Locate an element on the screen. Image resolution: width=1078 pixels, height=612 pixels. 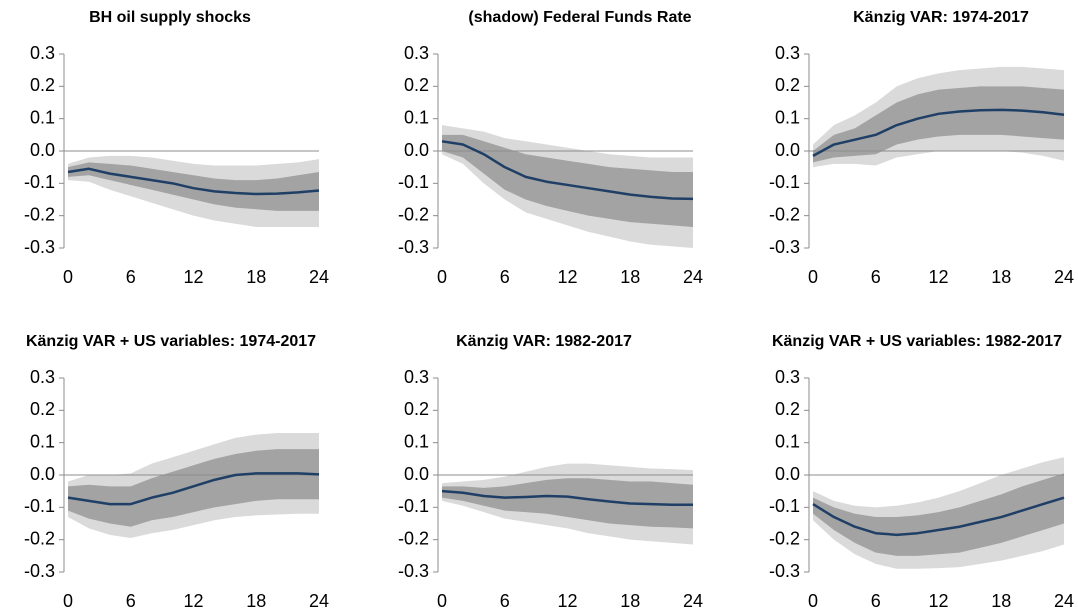
panel-title: Känzig VAR + US variables: 1974-2017 is located at coordinates (171, 341).